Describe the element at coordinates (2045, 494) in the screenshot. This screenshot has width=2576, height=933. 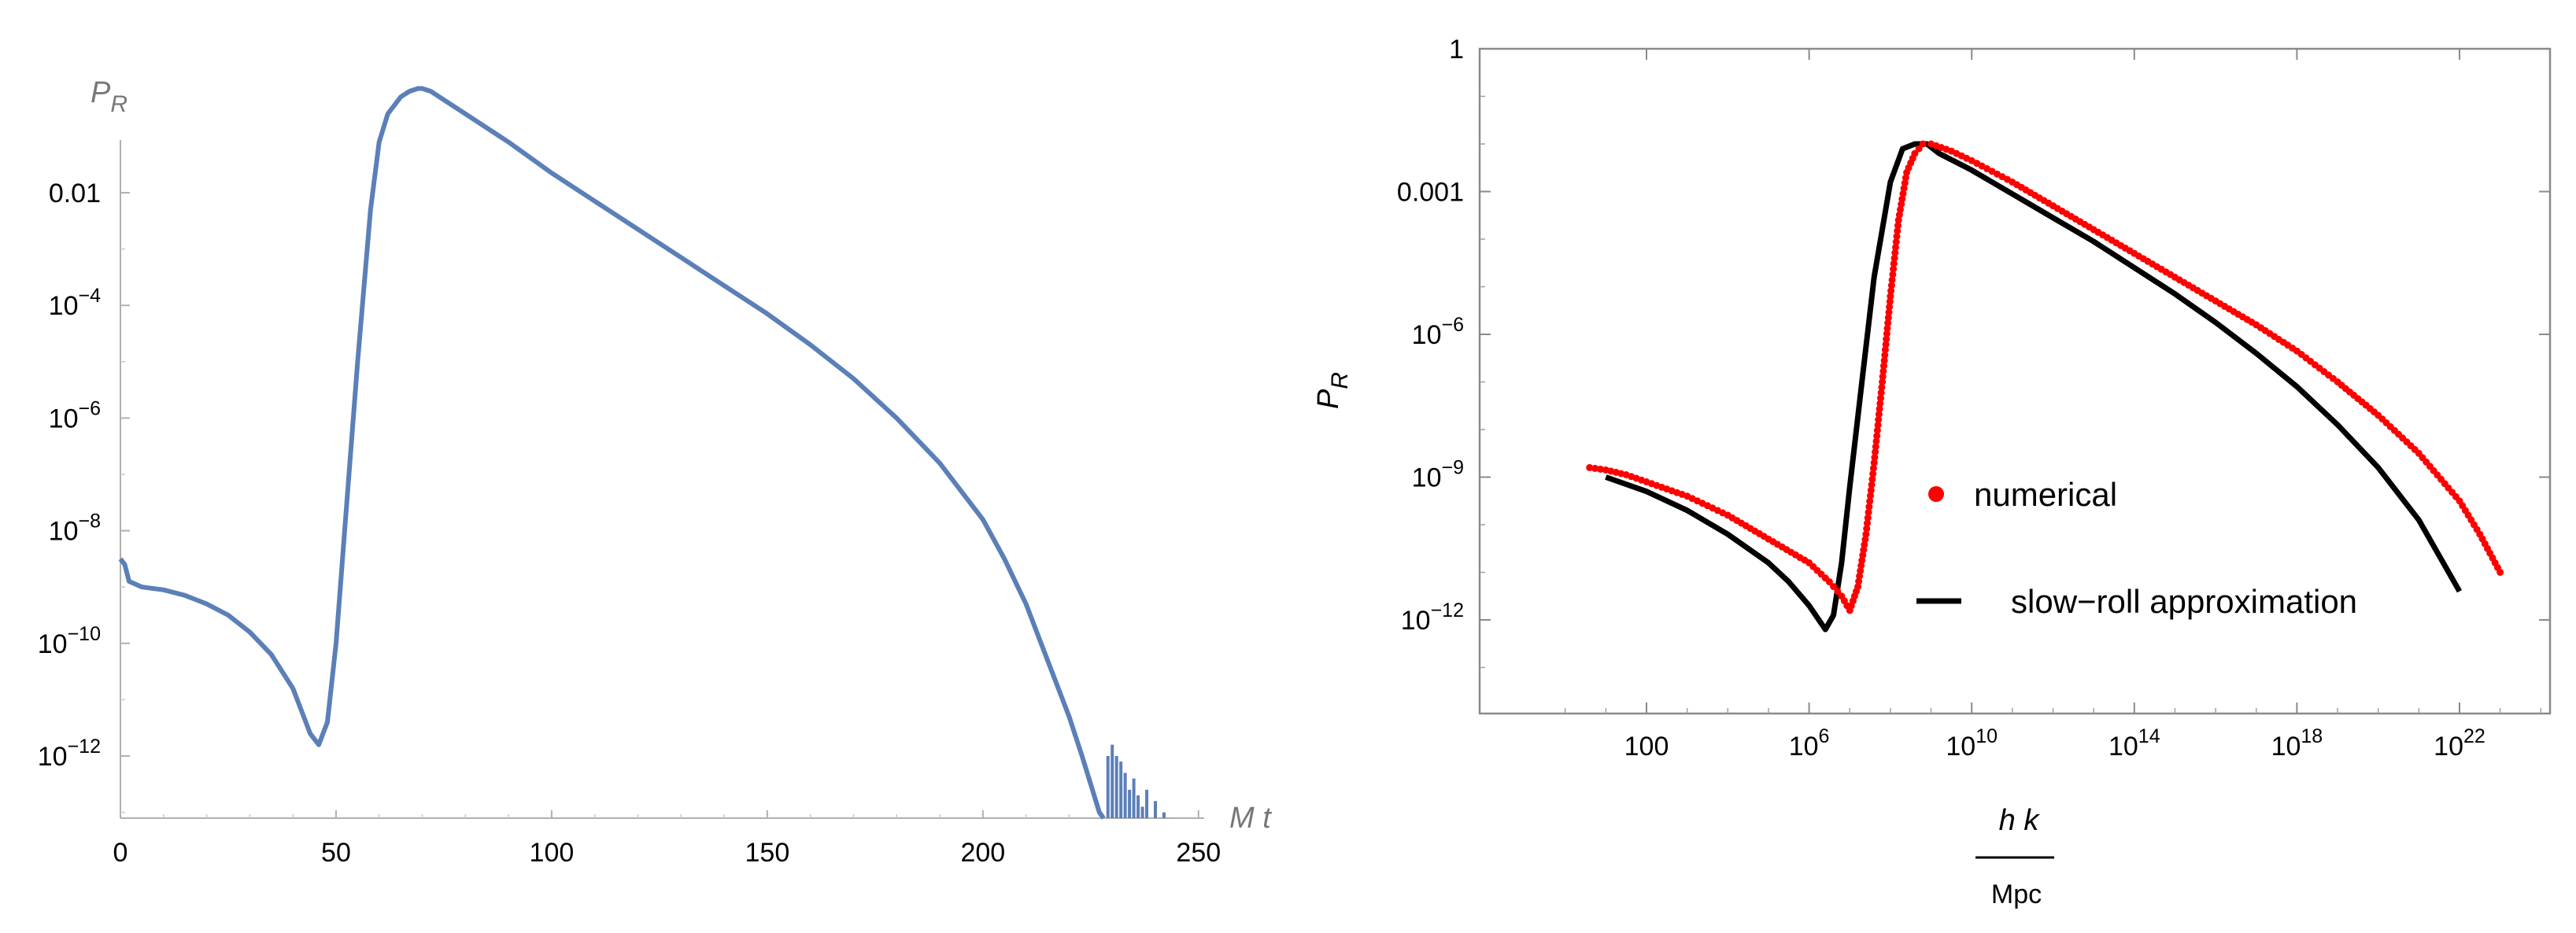
I see `legend-label-numerical: numerical` at that location.